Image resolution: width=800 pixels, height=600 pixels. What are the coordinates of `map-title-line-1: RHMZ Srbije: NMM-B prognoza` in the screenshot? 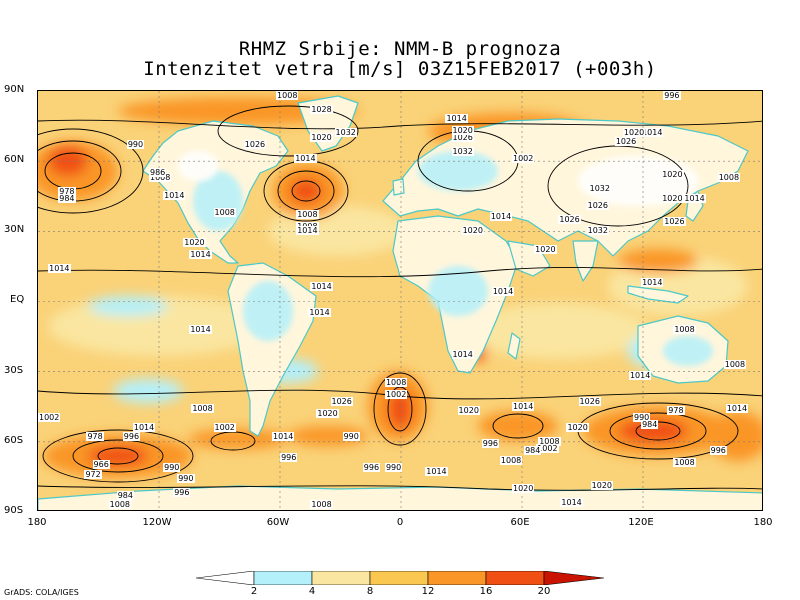 It's located at (400, 49).